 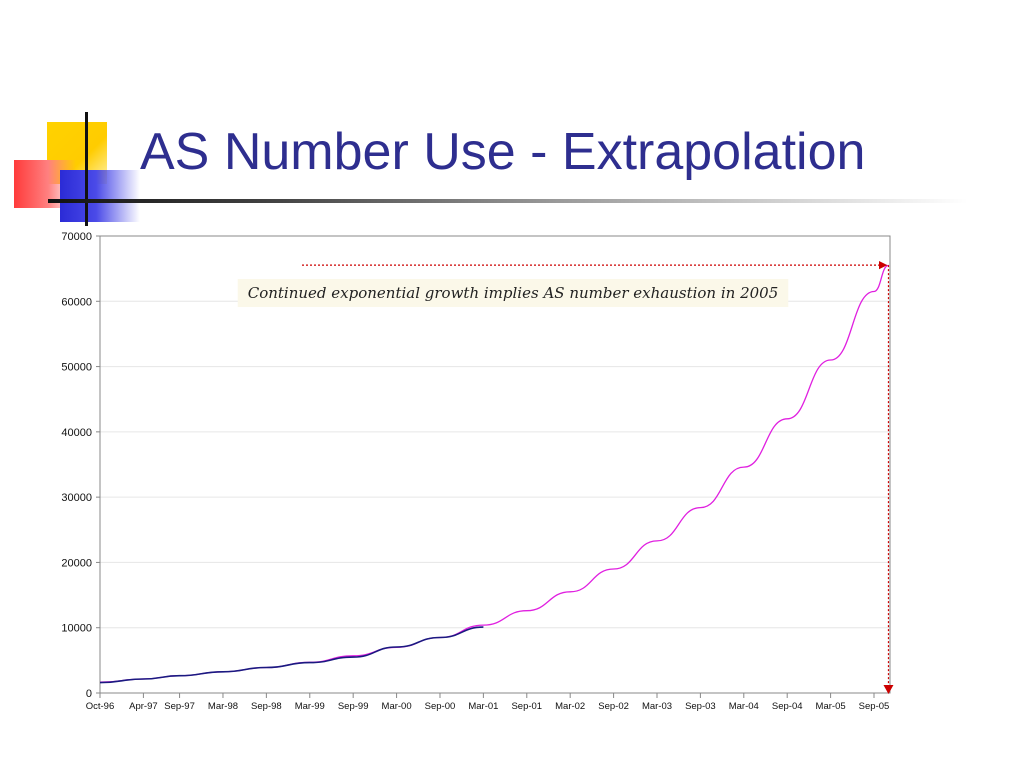 I want to click on x-tick-label: Sep-03, so click(x=700, y=706).